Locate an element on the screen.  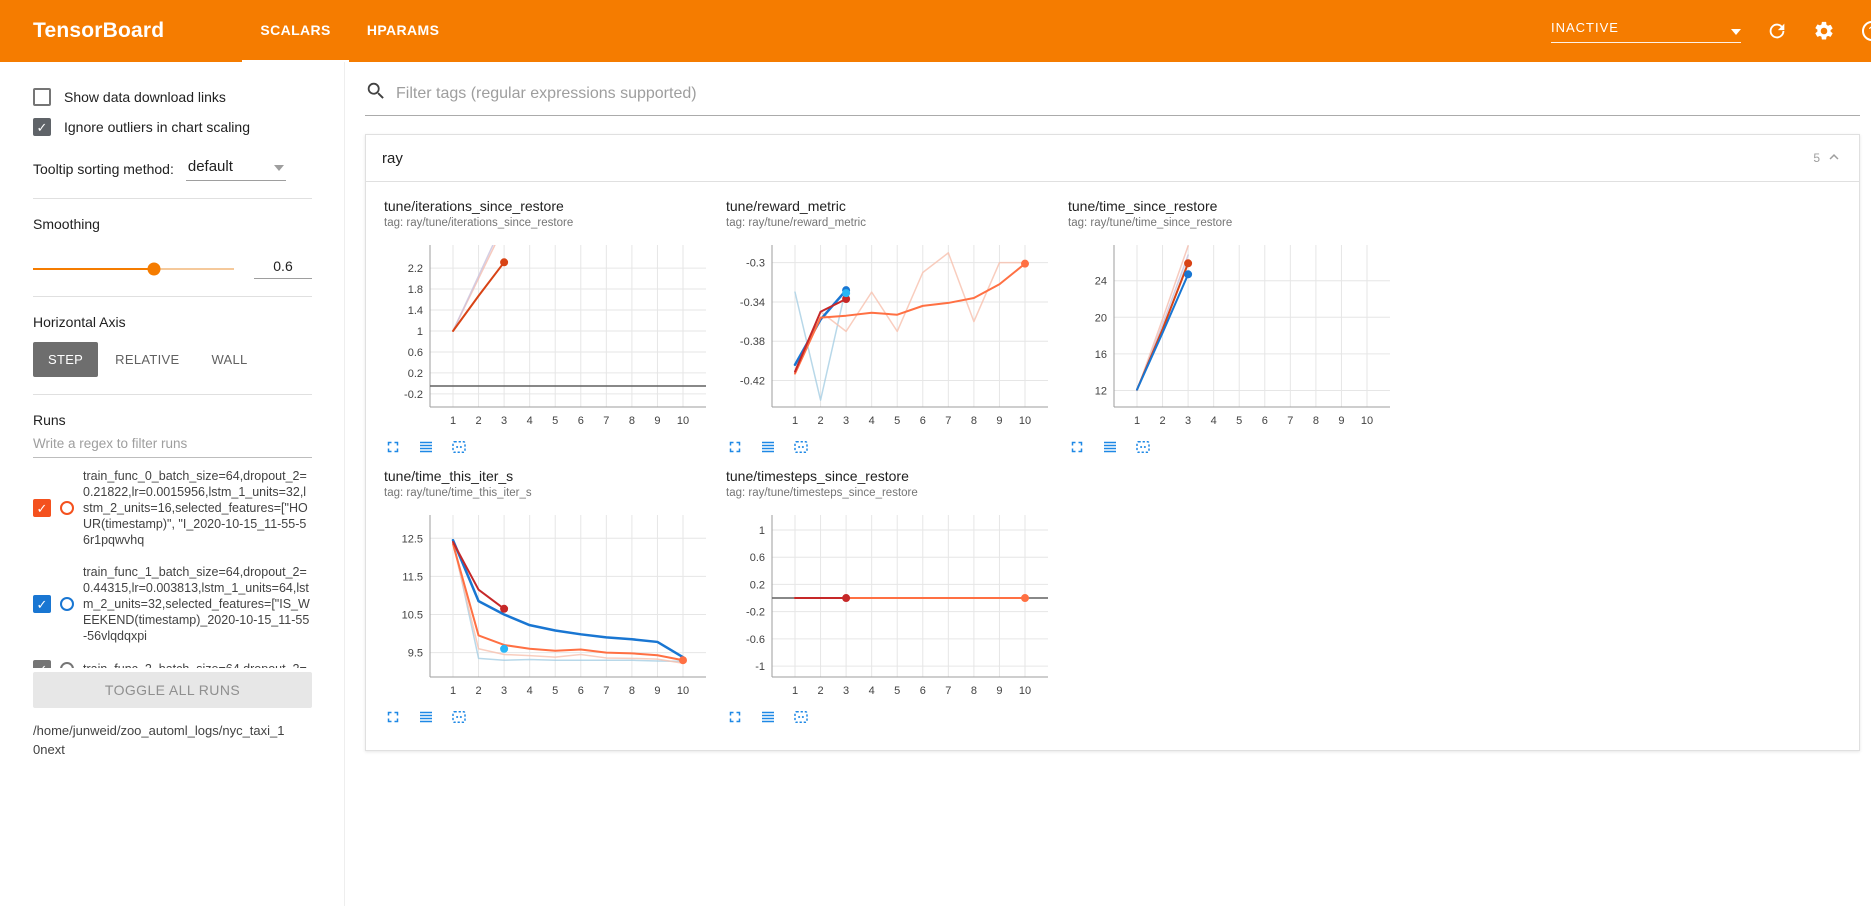
line-chart: -1 -0.6 -0.2 0.2 0.6 1 1 2 3 4 5 6 7 8 9 10 is located at coordinates (891, 605).